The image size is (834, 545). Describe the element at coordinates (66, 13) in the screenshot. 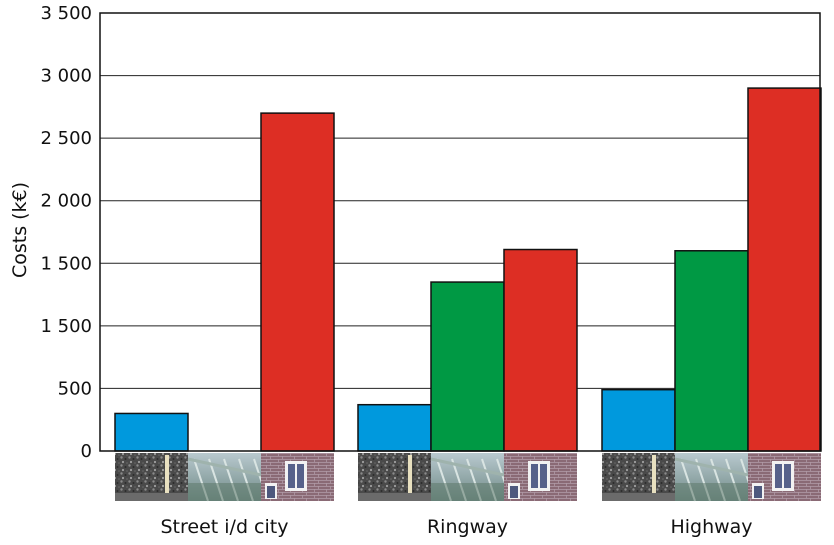

I see `y-tick-label: 3 500` at that location.